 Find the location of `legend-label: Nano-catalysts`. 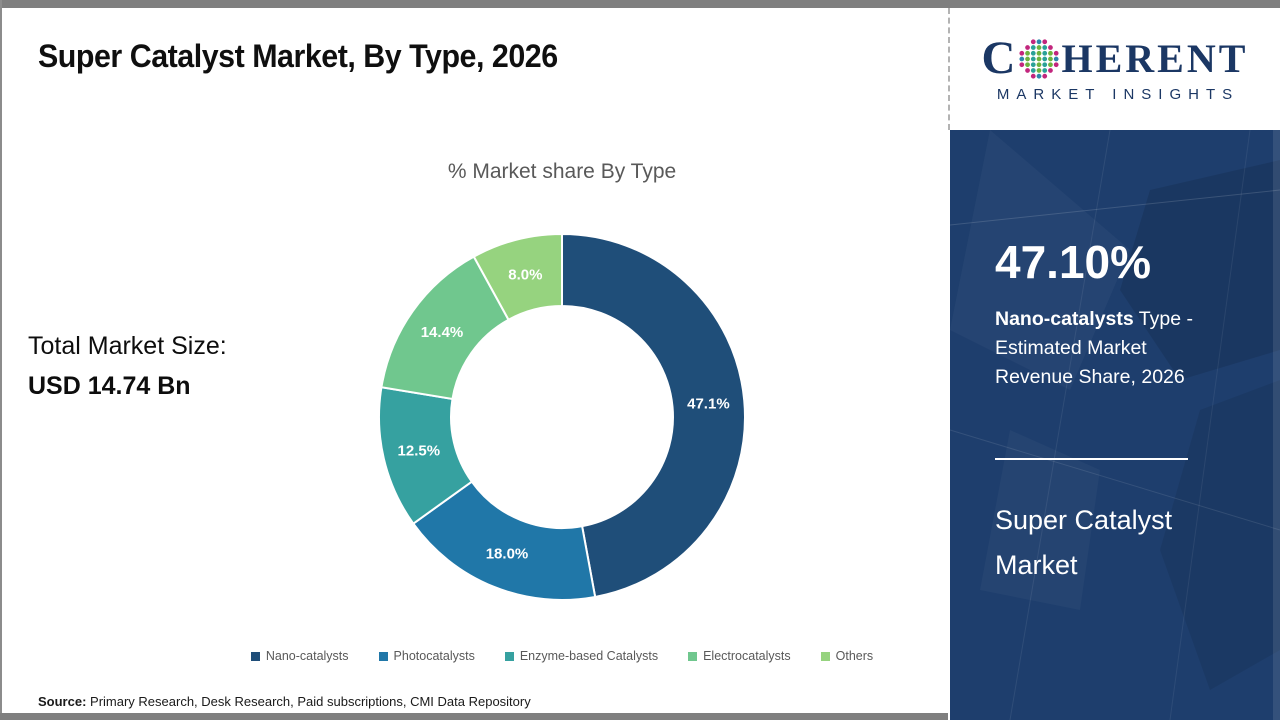

legend-label: Nano-catalysts is located at coordinates (307, 656).